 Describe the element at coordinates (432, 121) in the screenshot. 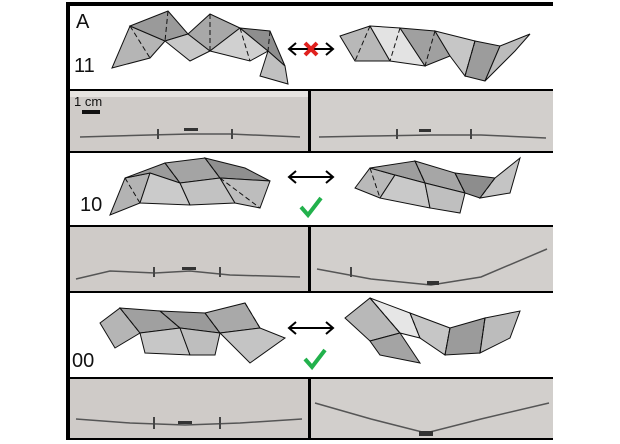

I see `photo-11-right` at that location.